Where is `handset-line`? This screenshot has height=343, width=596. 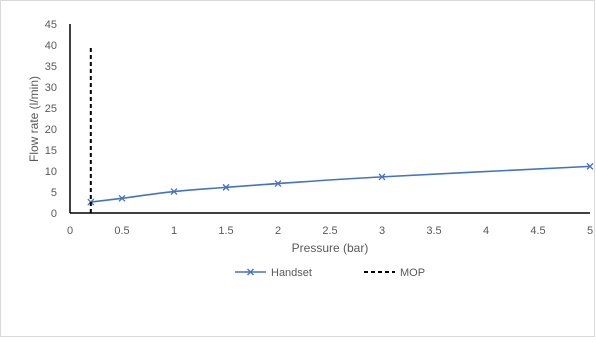 handset-line is located at coordinates (340, 184).